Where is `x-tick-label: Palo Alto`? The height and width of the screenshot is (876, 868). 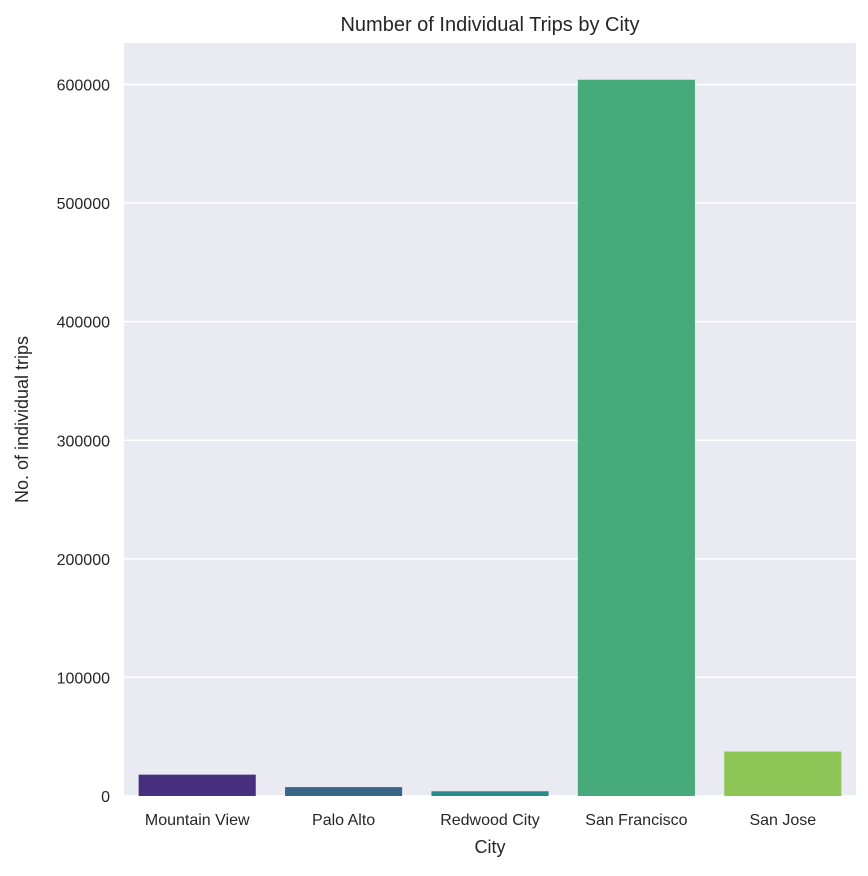 x-tick-label: Palo Alto is located at coordinates (343, 820).